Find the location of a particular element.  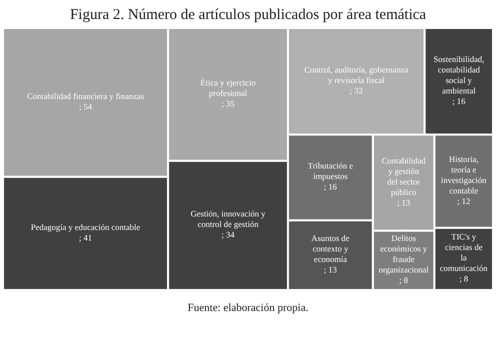

text: Figura 2. Número de artículos publicados por área temática is located at coordinates (248, 15).